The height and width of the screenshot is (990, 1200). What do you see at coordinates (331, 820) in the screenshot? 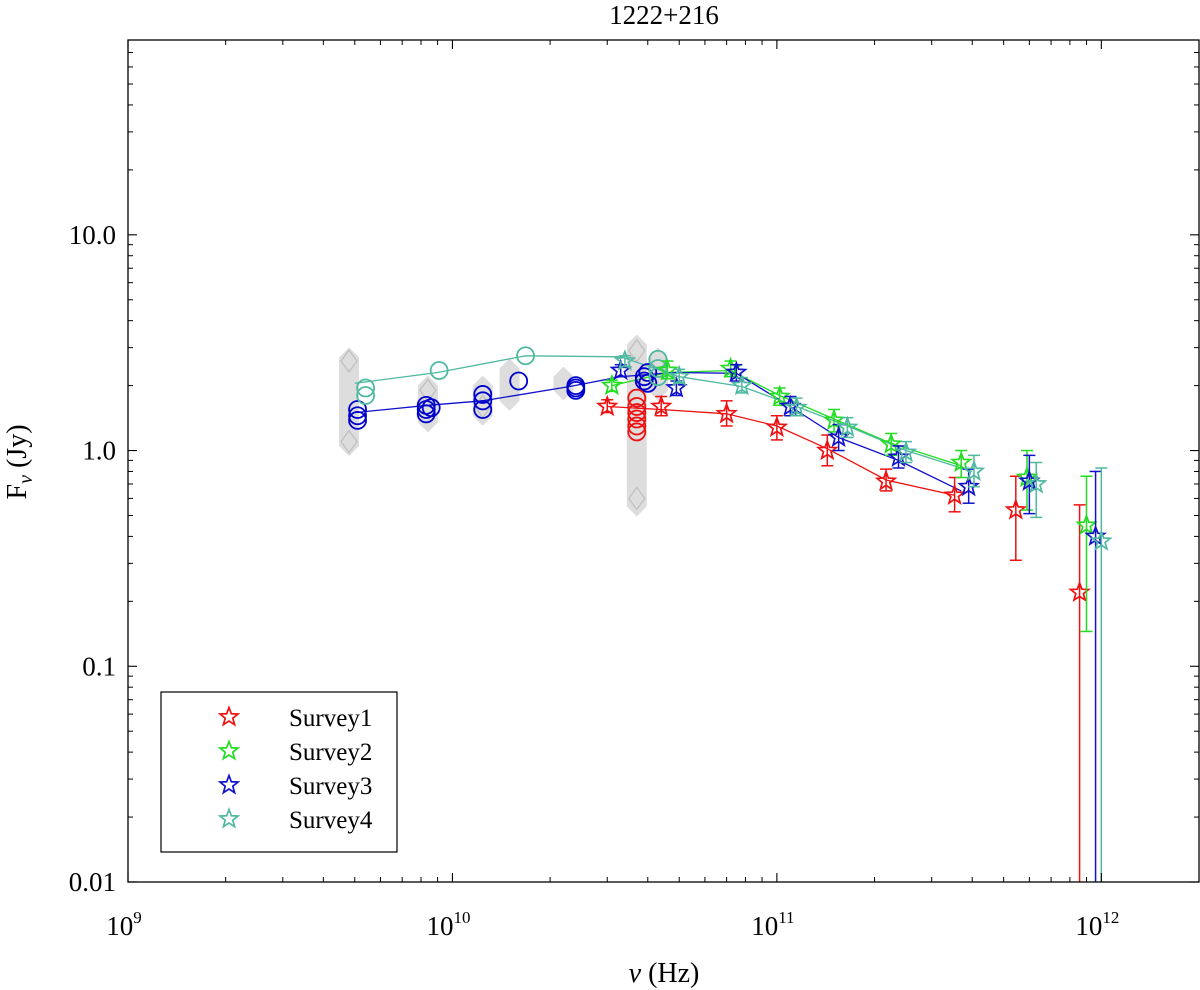
I see `legend-label: Survey4` at bounding box center [331, 820].